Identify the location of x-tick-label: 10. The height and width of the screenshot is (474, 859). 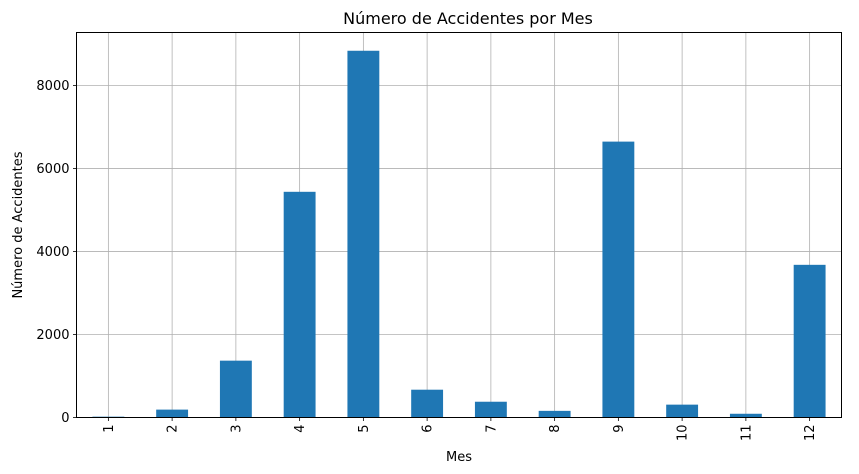
(683, 433).